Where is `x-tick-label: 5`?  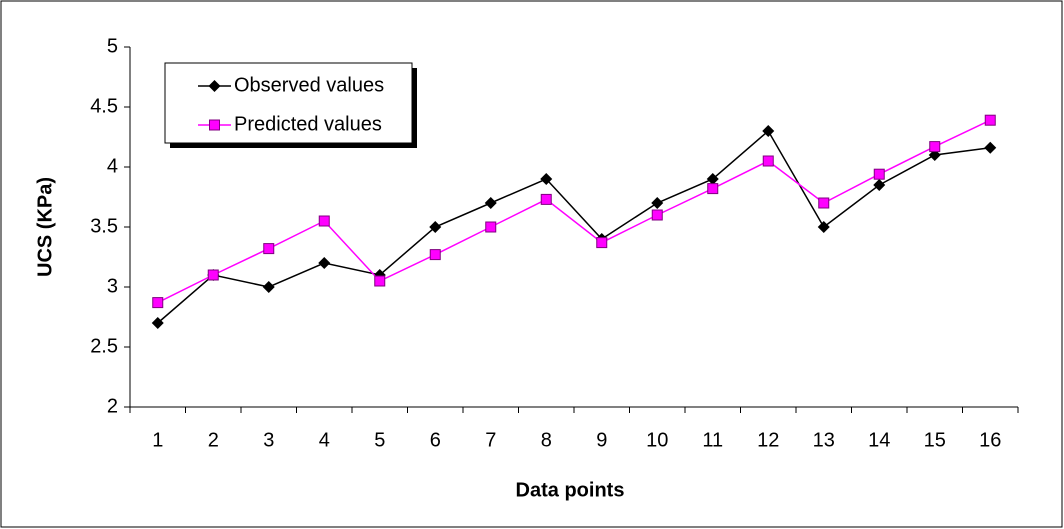
x-tick-label: 5 is located at coordinates (379, 440).